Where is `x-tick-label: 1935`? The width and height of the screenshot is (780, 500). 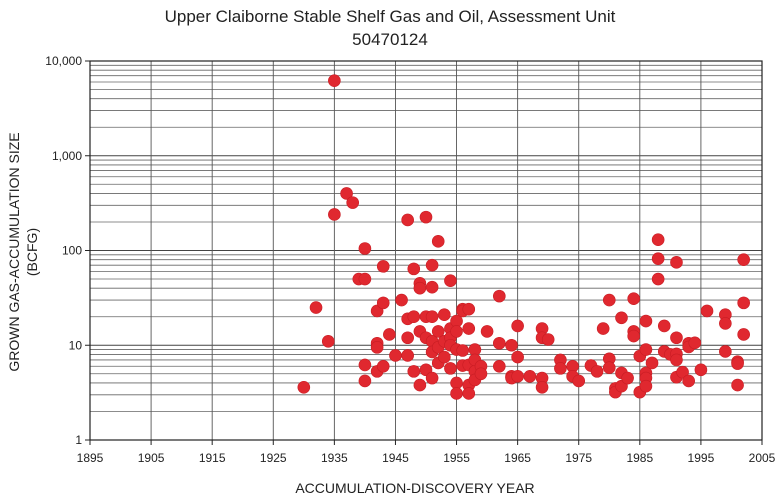
x-tick-label: 1935 is located at coordinates (334, 458).